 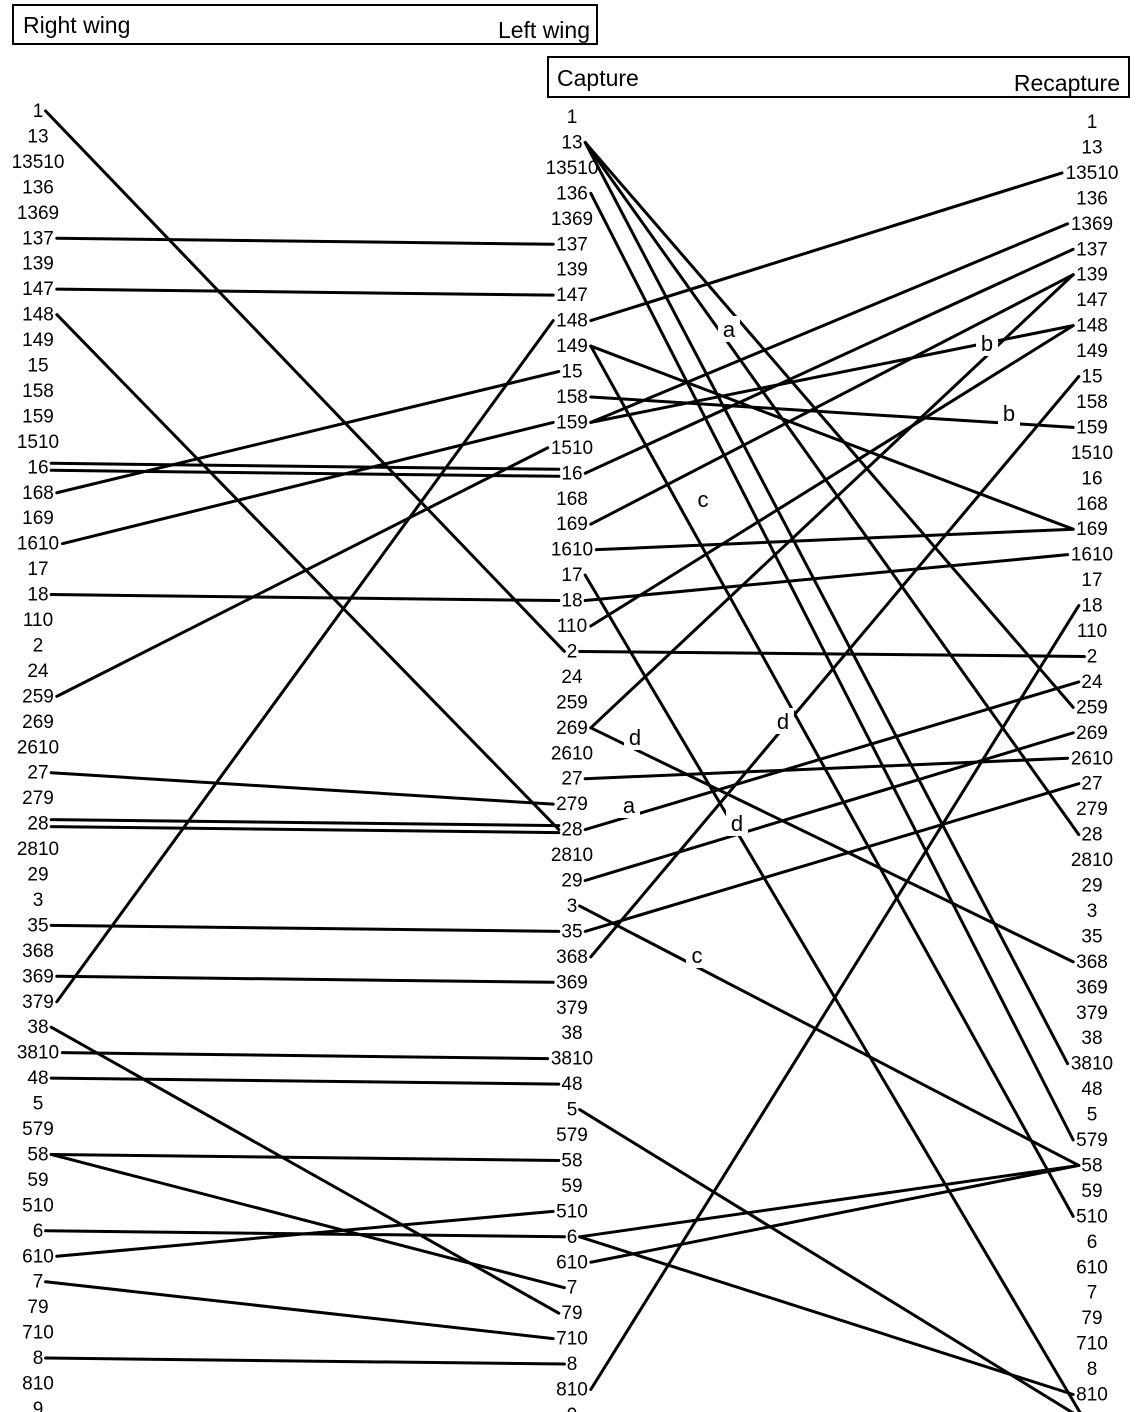 I want to click on recapture-label: 1, so click(x=1092, y=122).